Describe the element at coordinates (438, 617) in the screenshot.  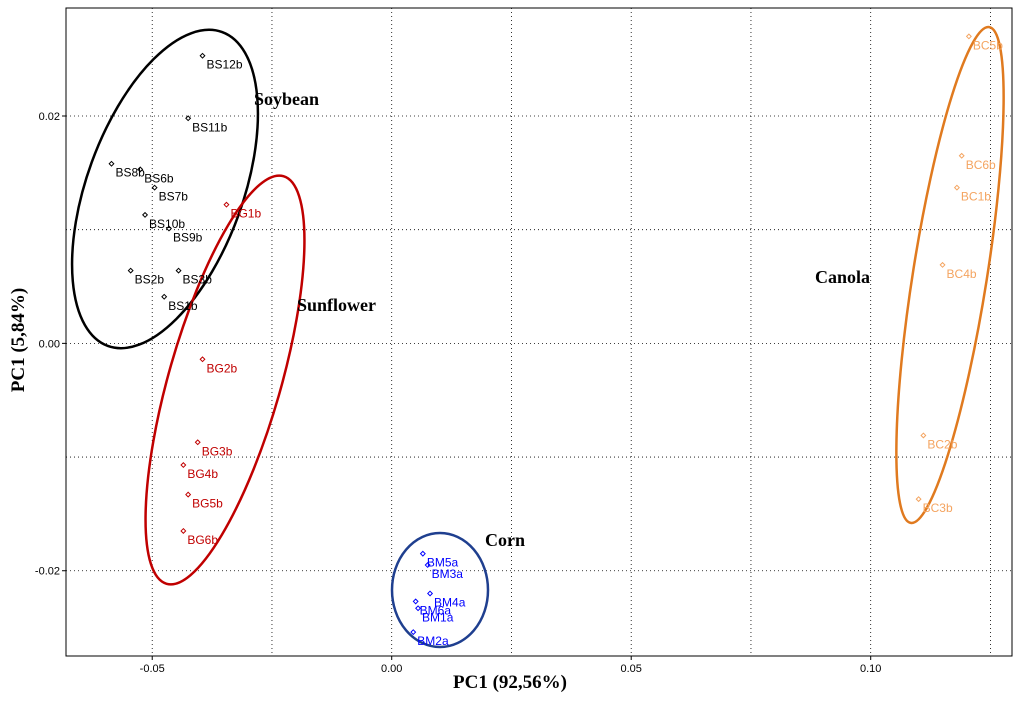
I see `corn-point-label: BM1a` at that location.